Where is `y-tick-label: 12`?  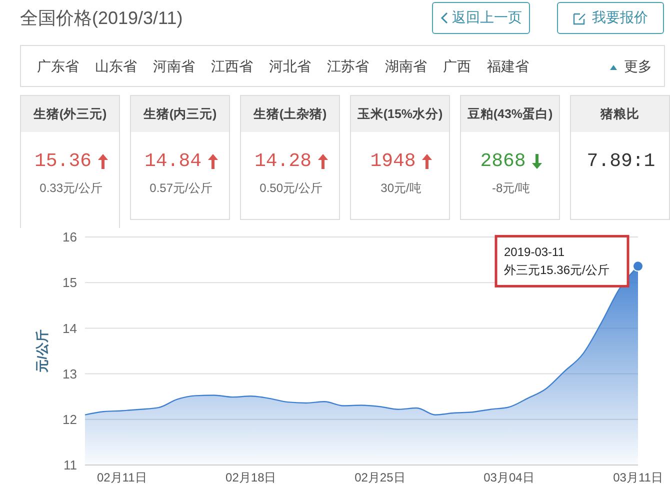
y-tick-label: 12 is located at coordinates (69, 420).